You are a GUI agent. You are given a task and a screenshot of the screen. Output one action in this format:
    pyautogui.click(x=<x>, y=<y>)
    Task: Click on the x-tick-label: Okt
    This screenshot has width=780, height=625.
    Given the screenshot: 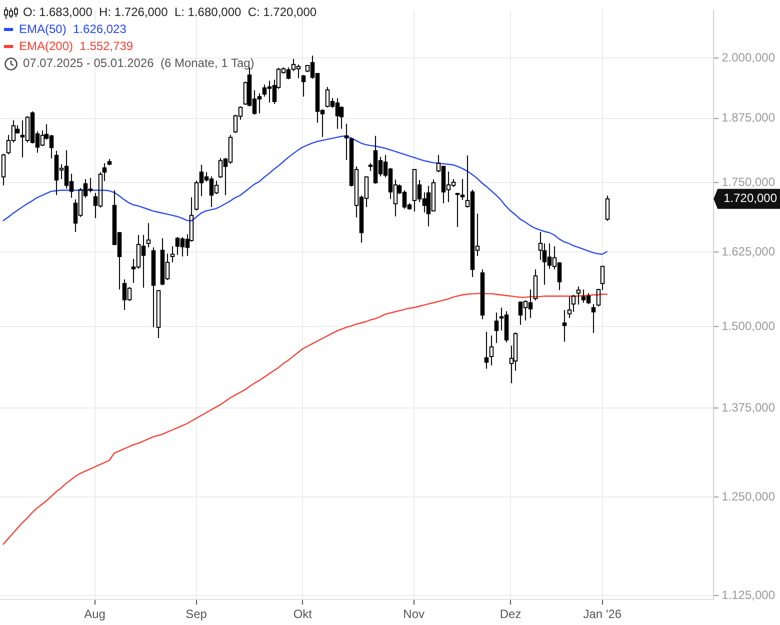 What is the action you would take?
    pyautogui.click(x=303, y=614)
    